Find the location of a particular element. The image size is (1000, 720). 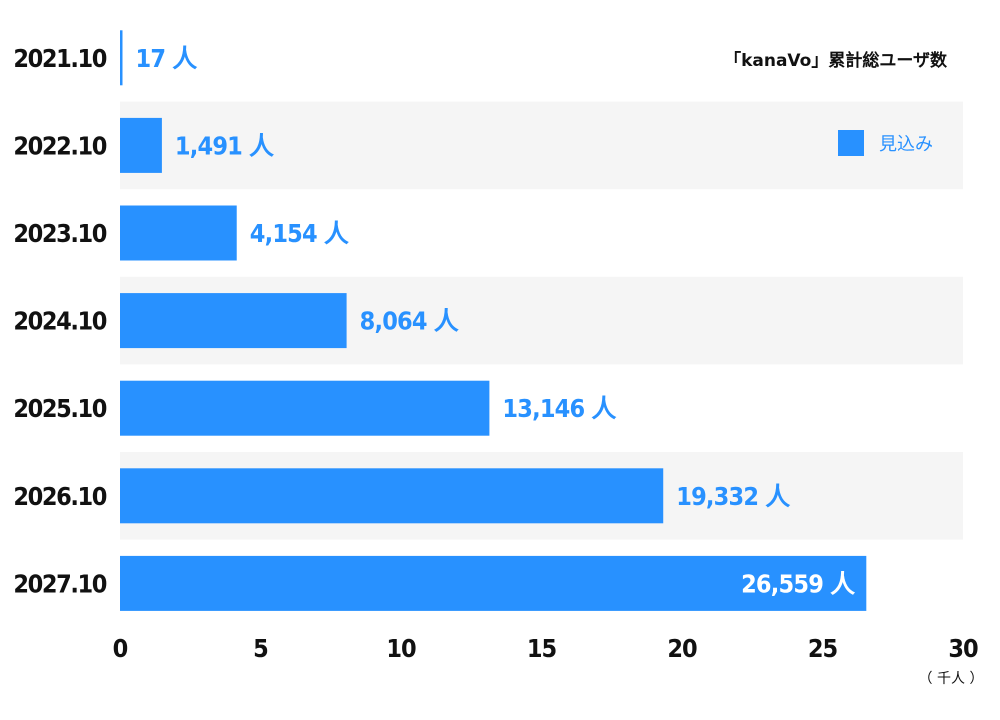

data-label: 8,064 人 is located at coordinates (409, 321).